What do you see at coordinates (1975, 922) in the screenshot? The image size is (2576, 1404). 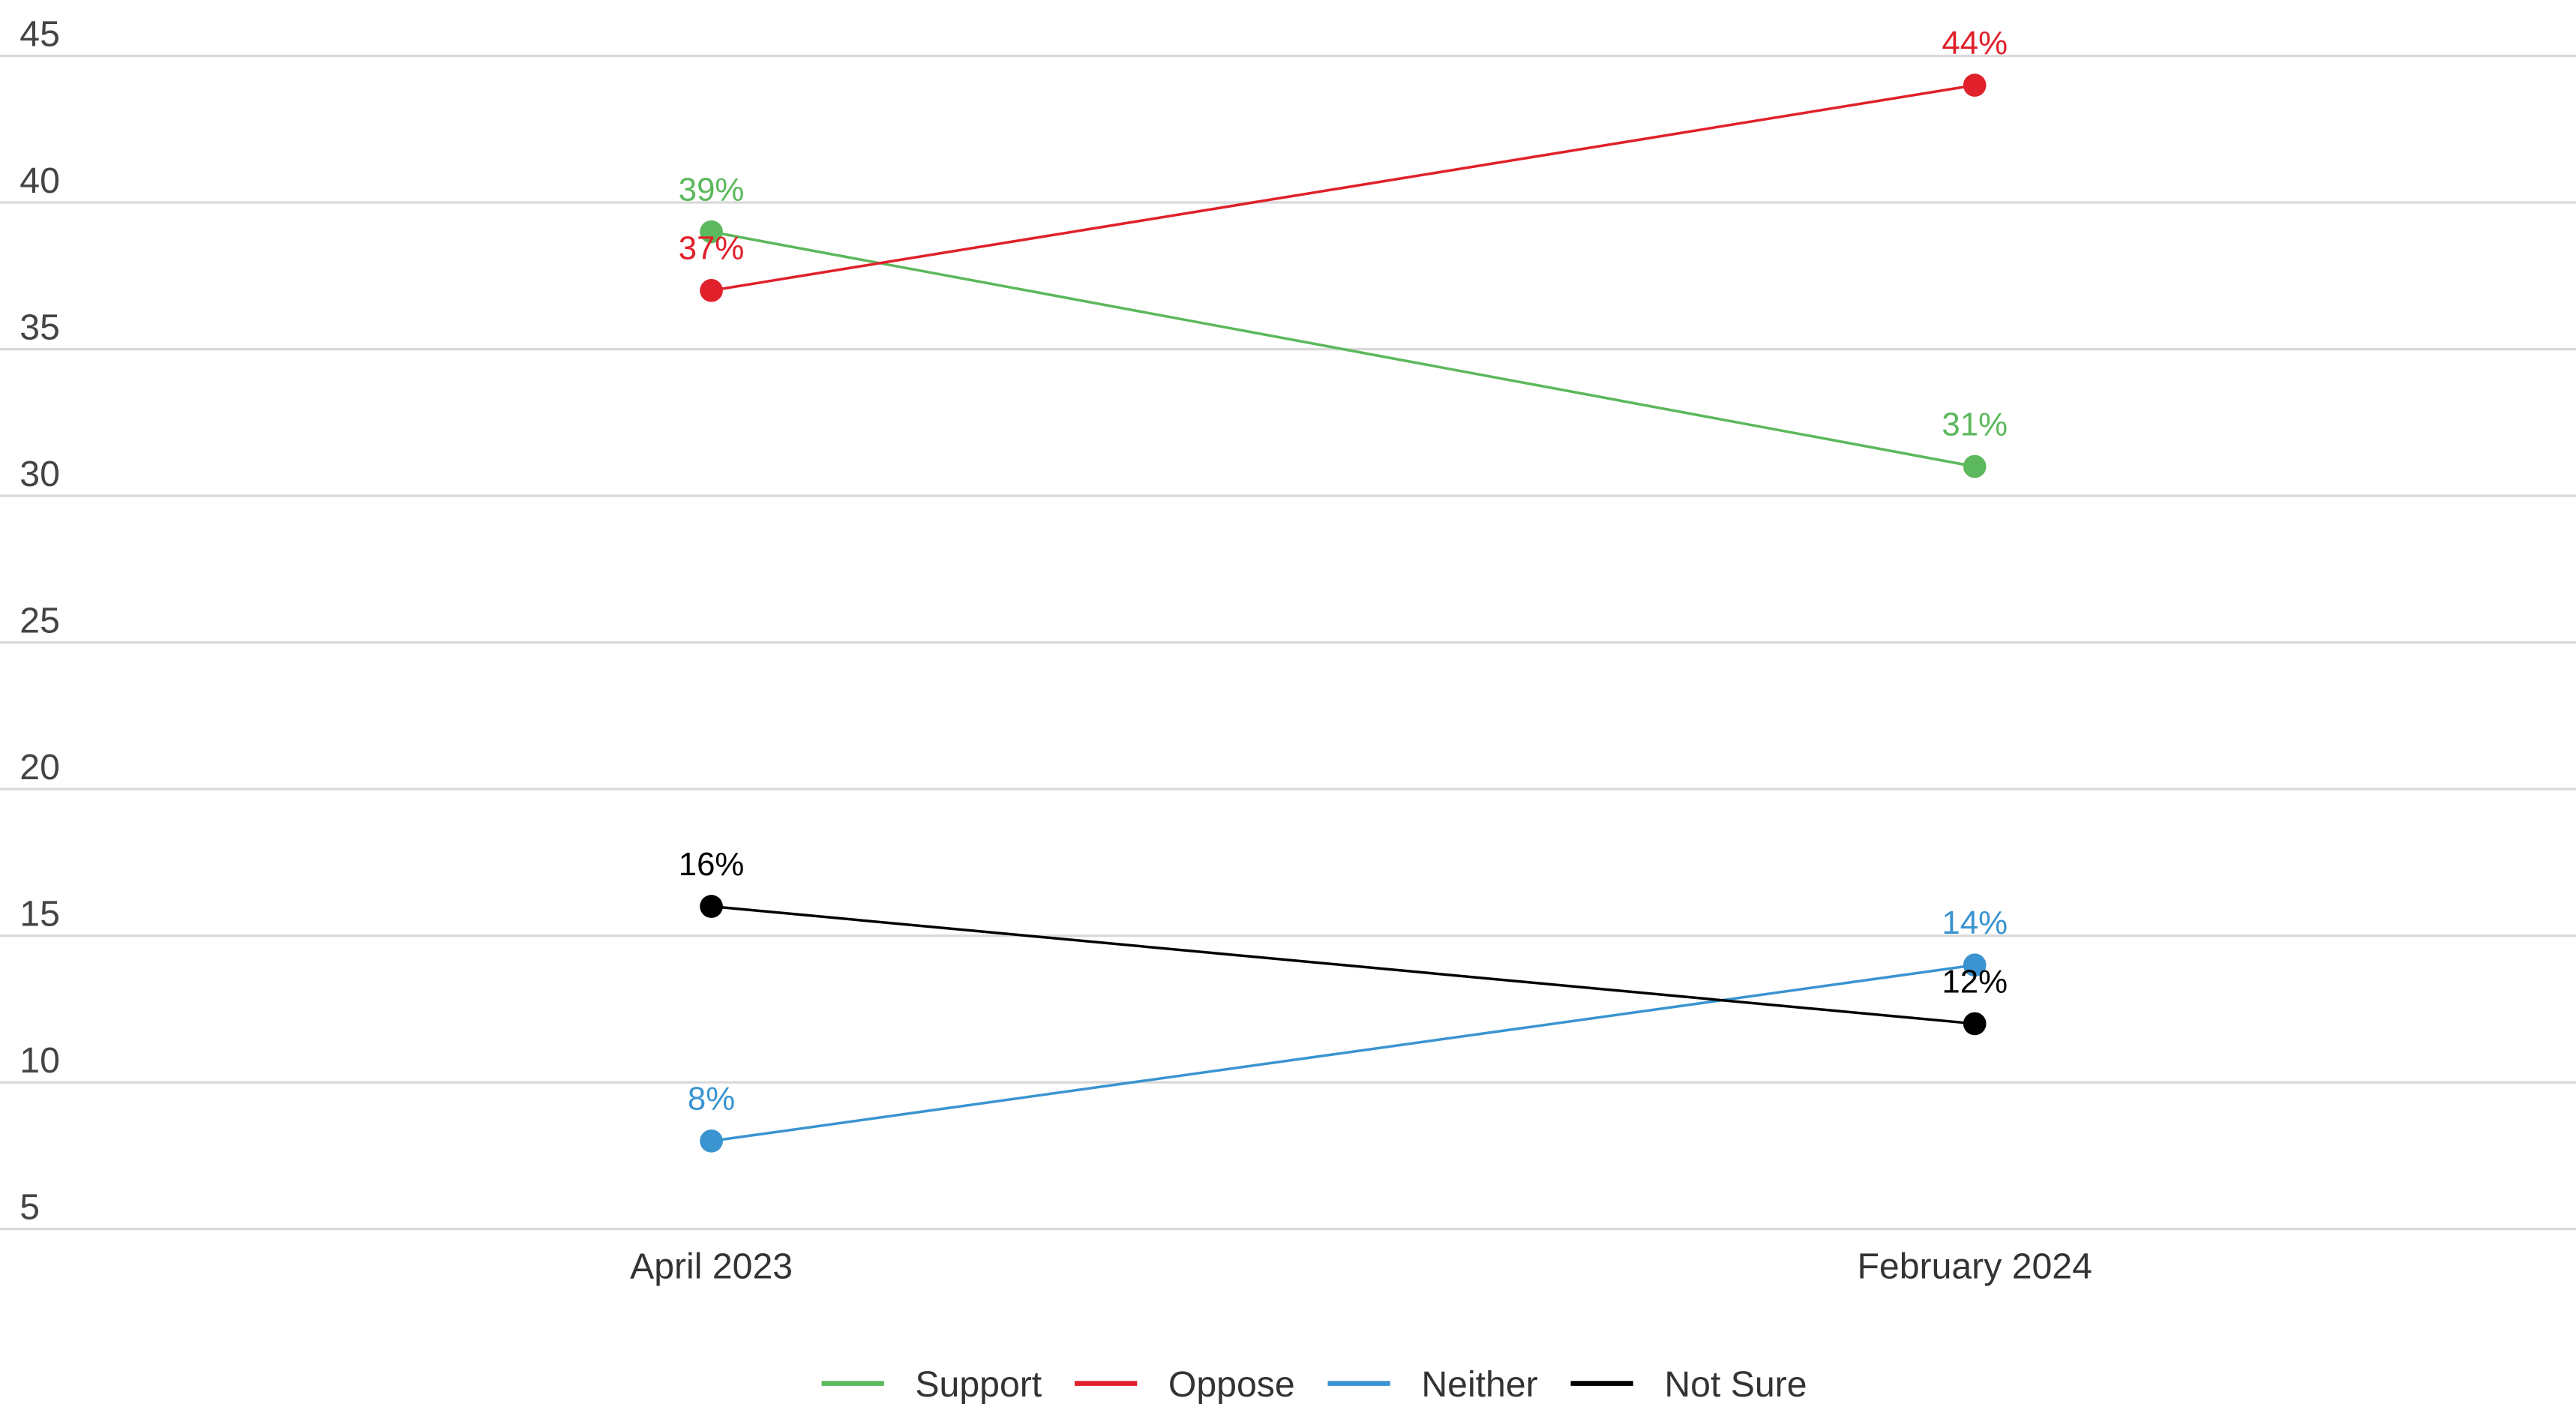 I see `data-label: 14%` at bounding box center [1975, 922].